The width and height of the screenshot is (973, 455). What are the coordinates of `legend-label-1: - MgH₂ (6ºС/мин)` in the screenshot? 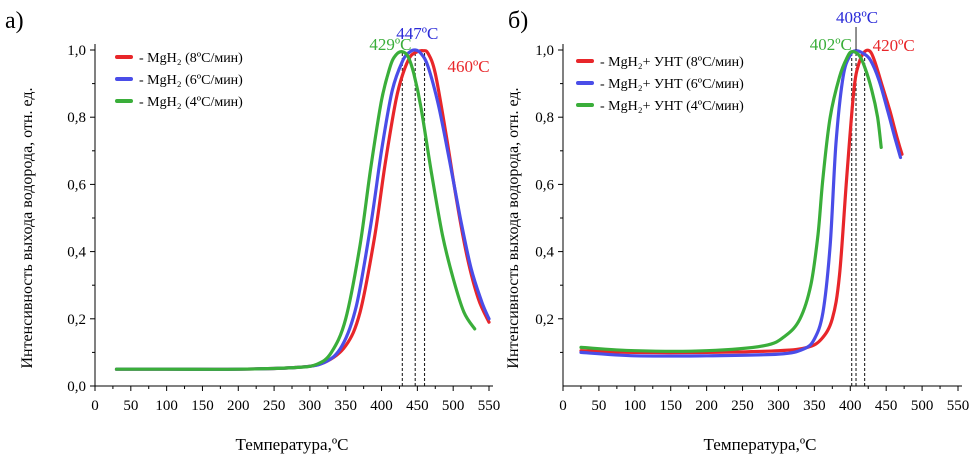 It's located at (191, 80).